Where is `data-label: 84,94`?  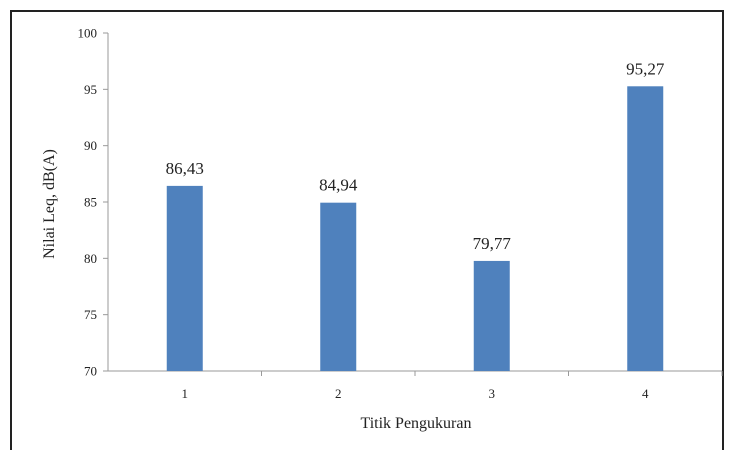 data-label: 84,94 is located at coordinates (338, 185).